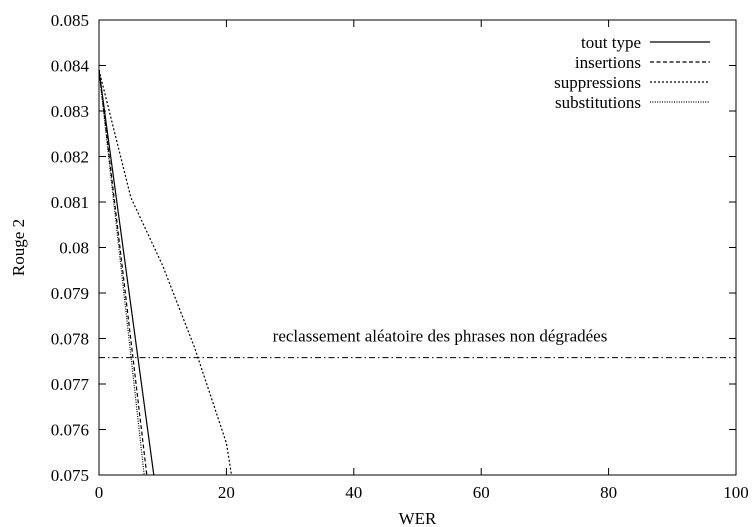  Describe the element at coordinates (18, 247) in the screenshot. I see `y-axis-title: Rouge 2` at that location.